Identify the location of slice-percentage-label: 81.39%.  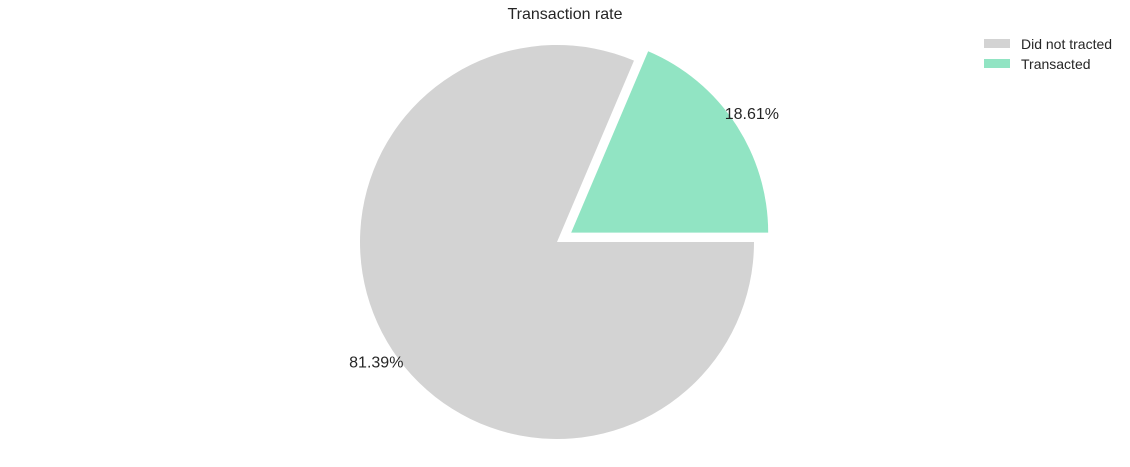
(376, 363).